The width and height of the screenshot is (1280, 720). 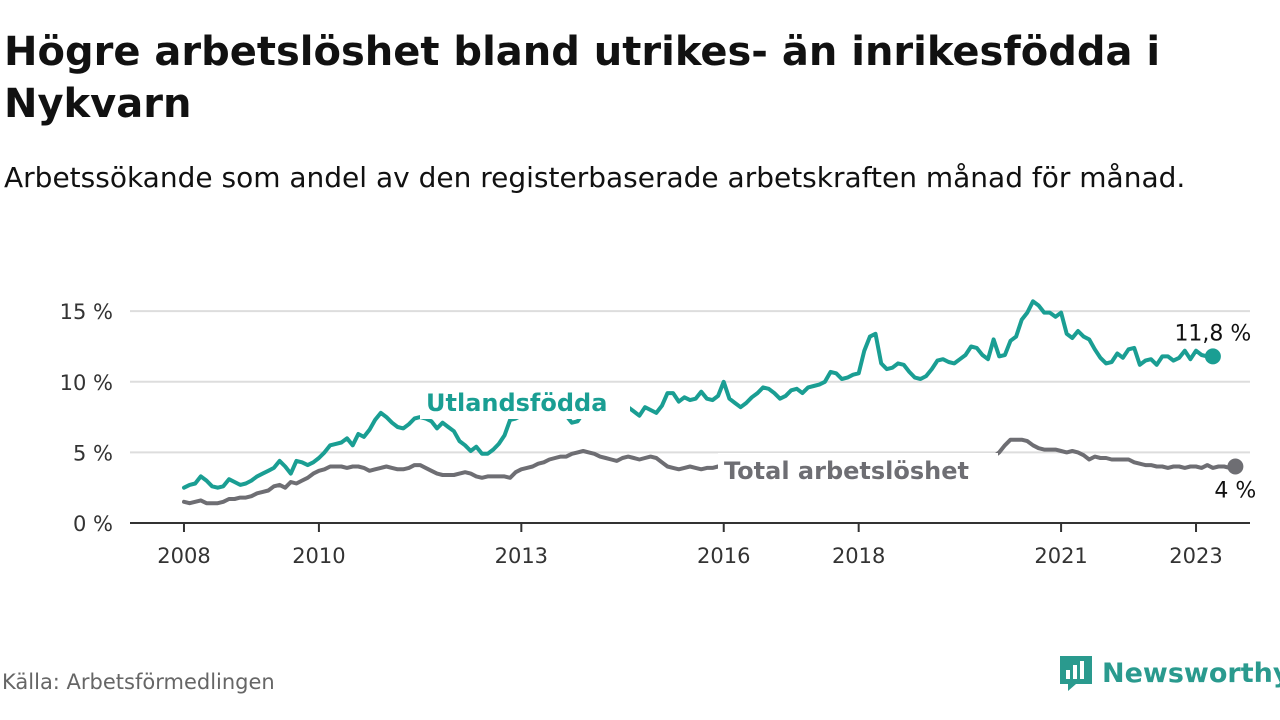 What do you see at coordinates (521, 556) in the screenshot?
I see `x-tick-label-2013: 2013` at bounding box center [521, 556].